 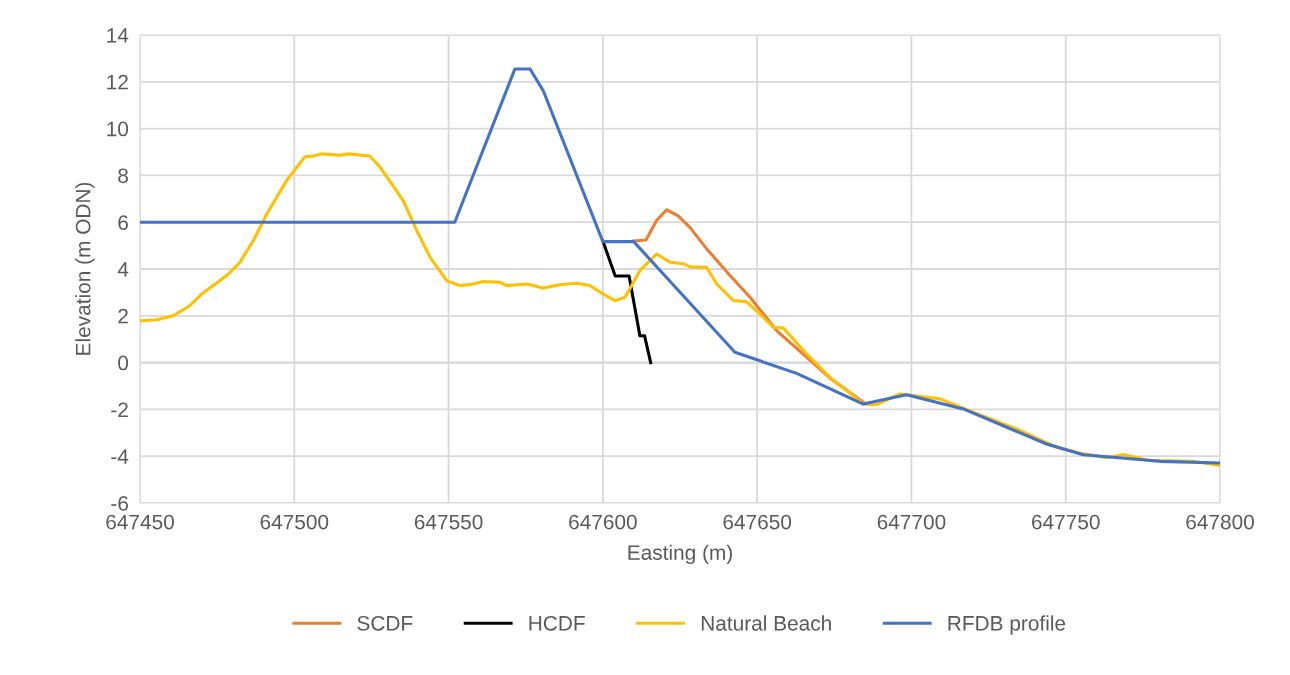 I want to click on x-tick-label: 647750, so click(x=1066, y=522).